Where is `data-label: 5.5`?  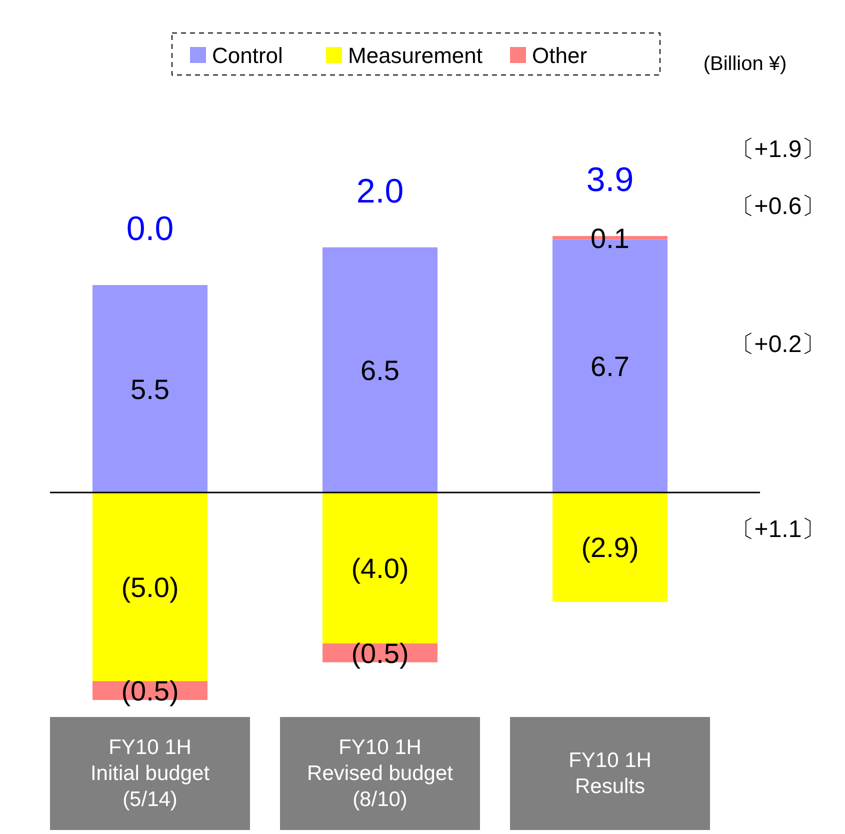
data-label: 5.5 is located at coordinates (150, 389).